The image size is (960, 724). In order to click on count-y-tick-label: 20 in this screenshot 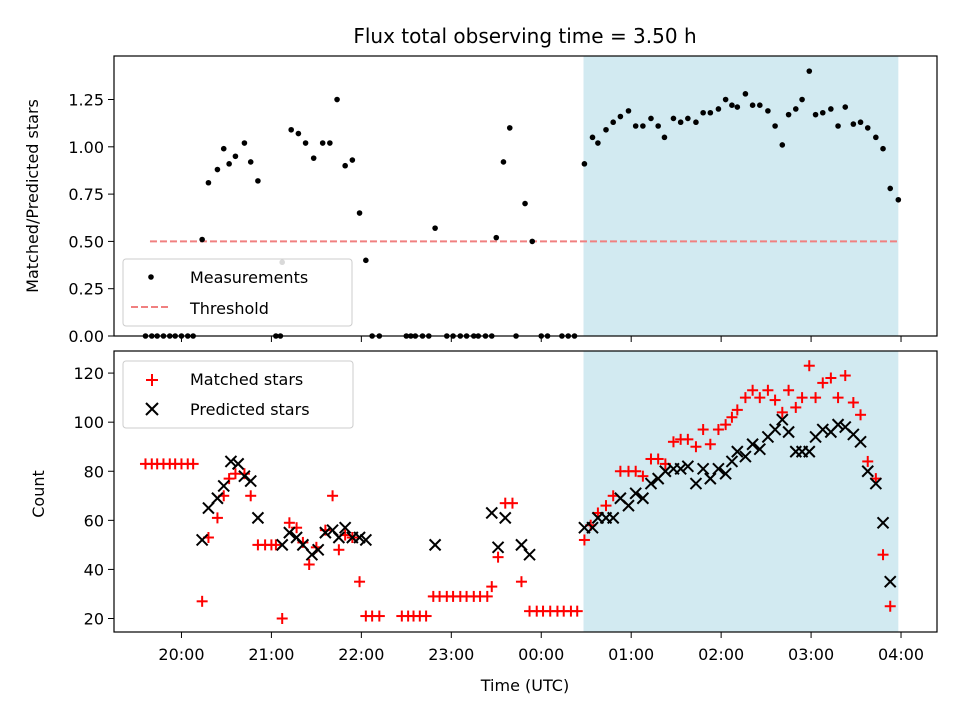, I will do `click(94, 619)`.